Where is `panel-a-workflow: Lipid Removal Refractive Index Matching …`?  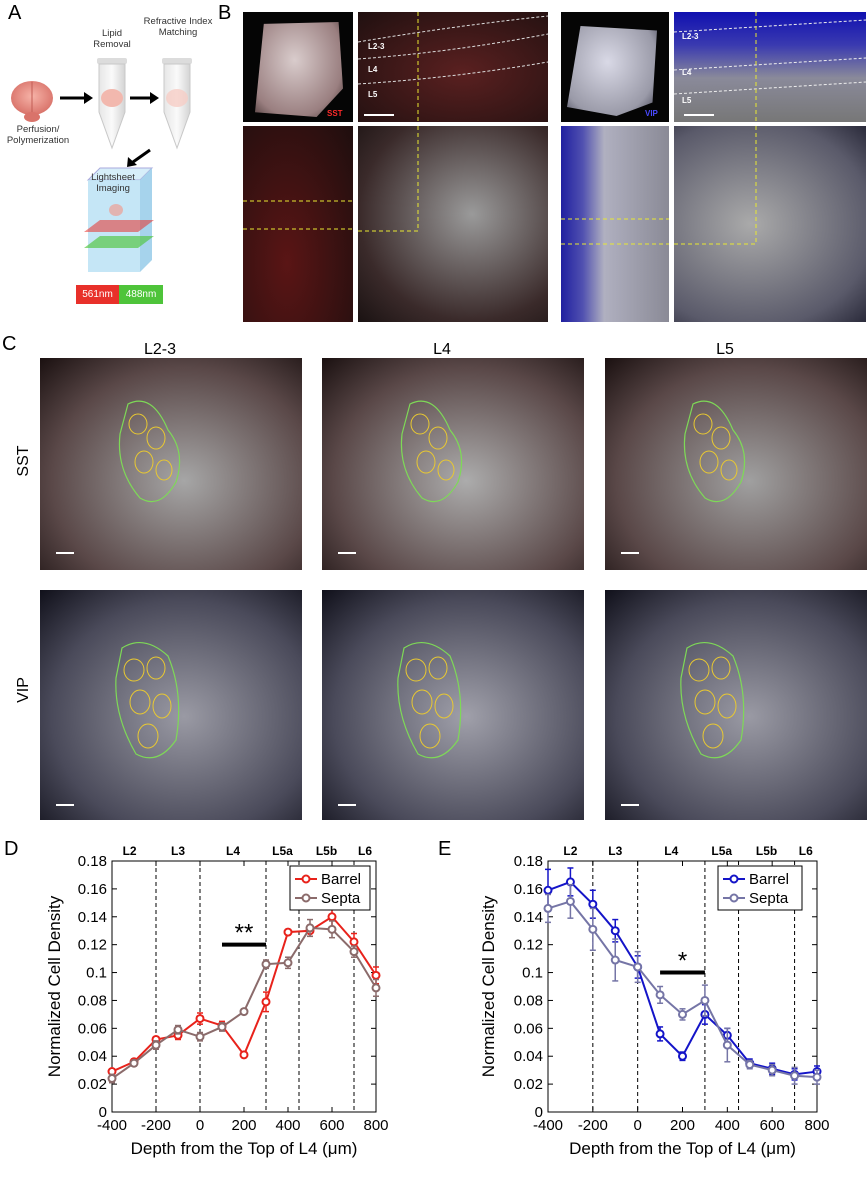
panel-a-workflow: Lipid Removal Refractive Index Matching … is located at coordinates (107, 157).